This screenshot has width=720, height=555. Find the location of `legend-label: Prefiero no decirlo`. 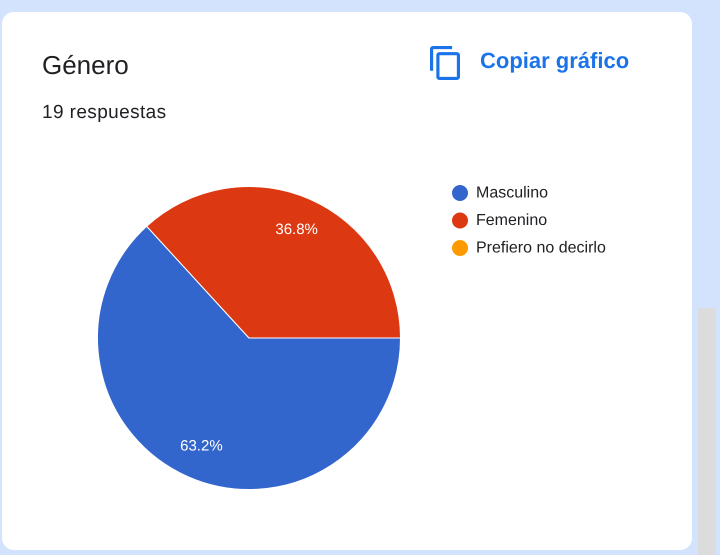

legend-label: Prefiero no decirlo is located at coordinates (541, 247).